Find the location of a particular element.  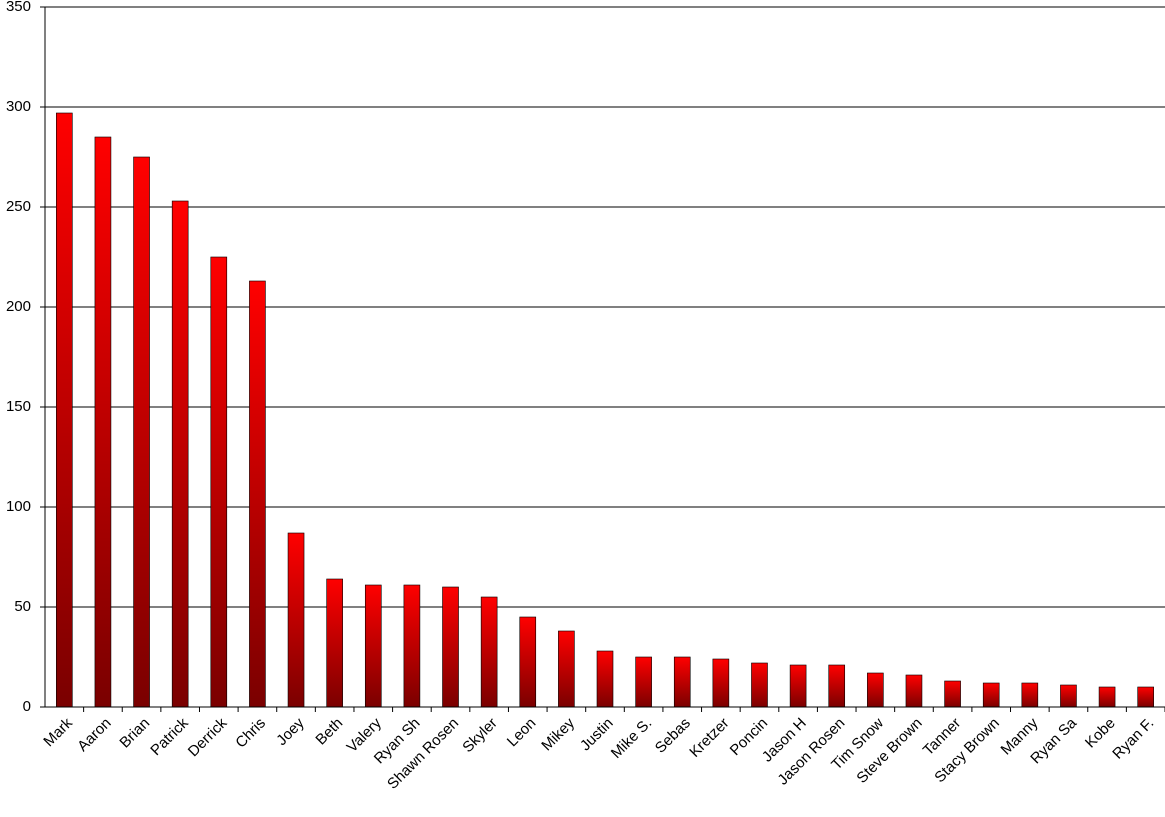

y-tick-label: 100 is located at coordinates (18, 506).